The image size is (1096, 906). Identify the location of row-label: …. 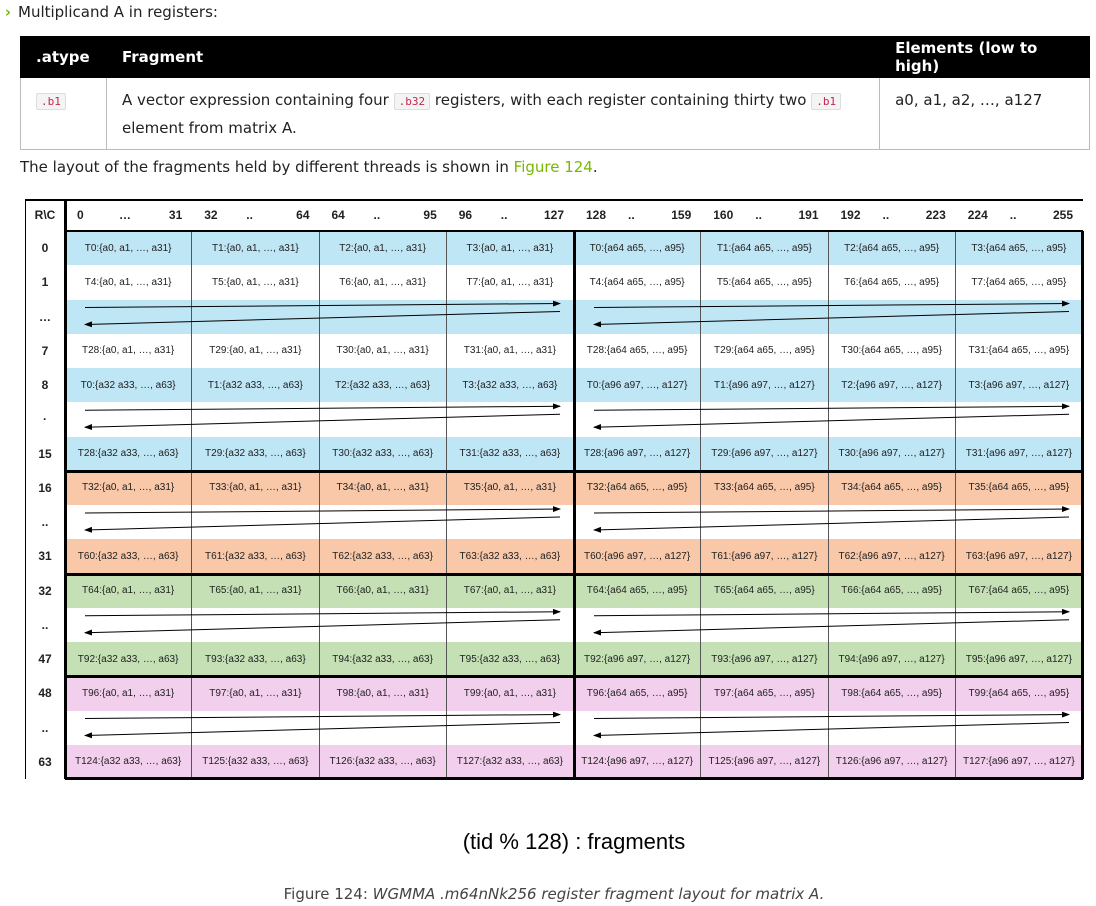
(45, 316).